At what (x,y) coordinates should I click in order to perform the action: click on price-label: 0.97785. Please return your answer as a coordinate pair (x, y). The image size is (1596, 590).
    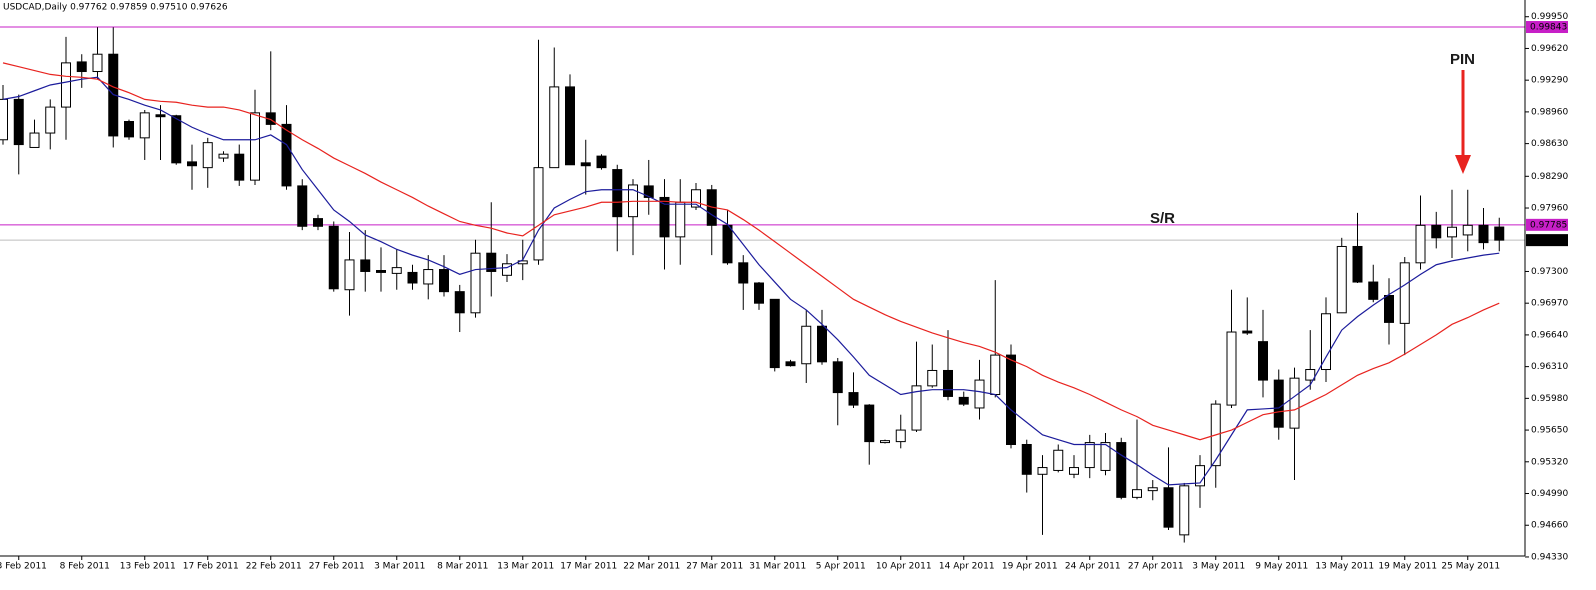
    Looking at the image, I should click on (1548, 225).